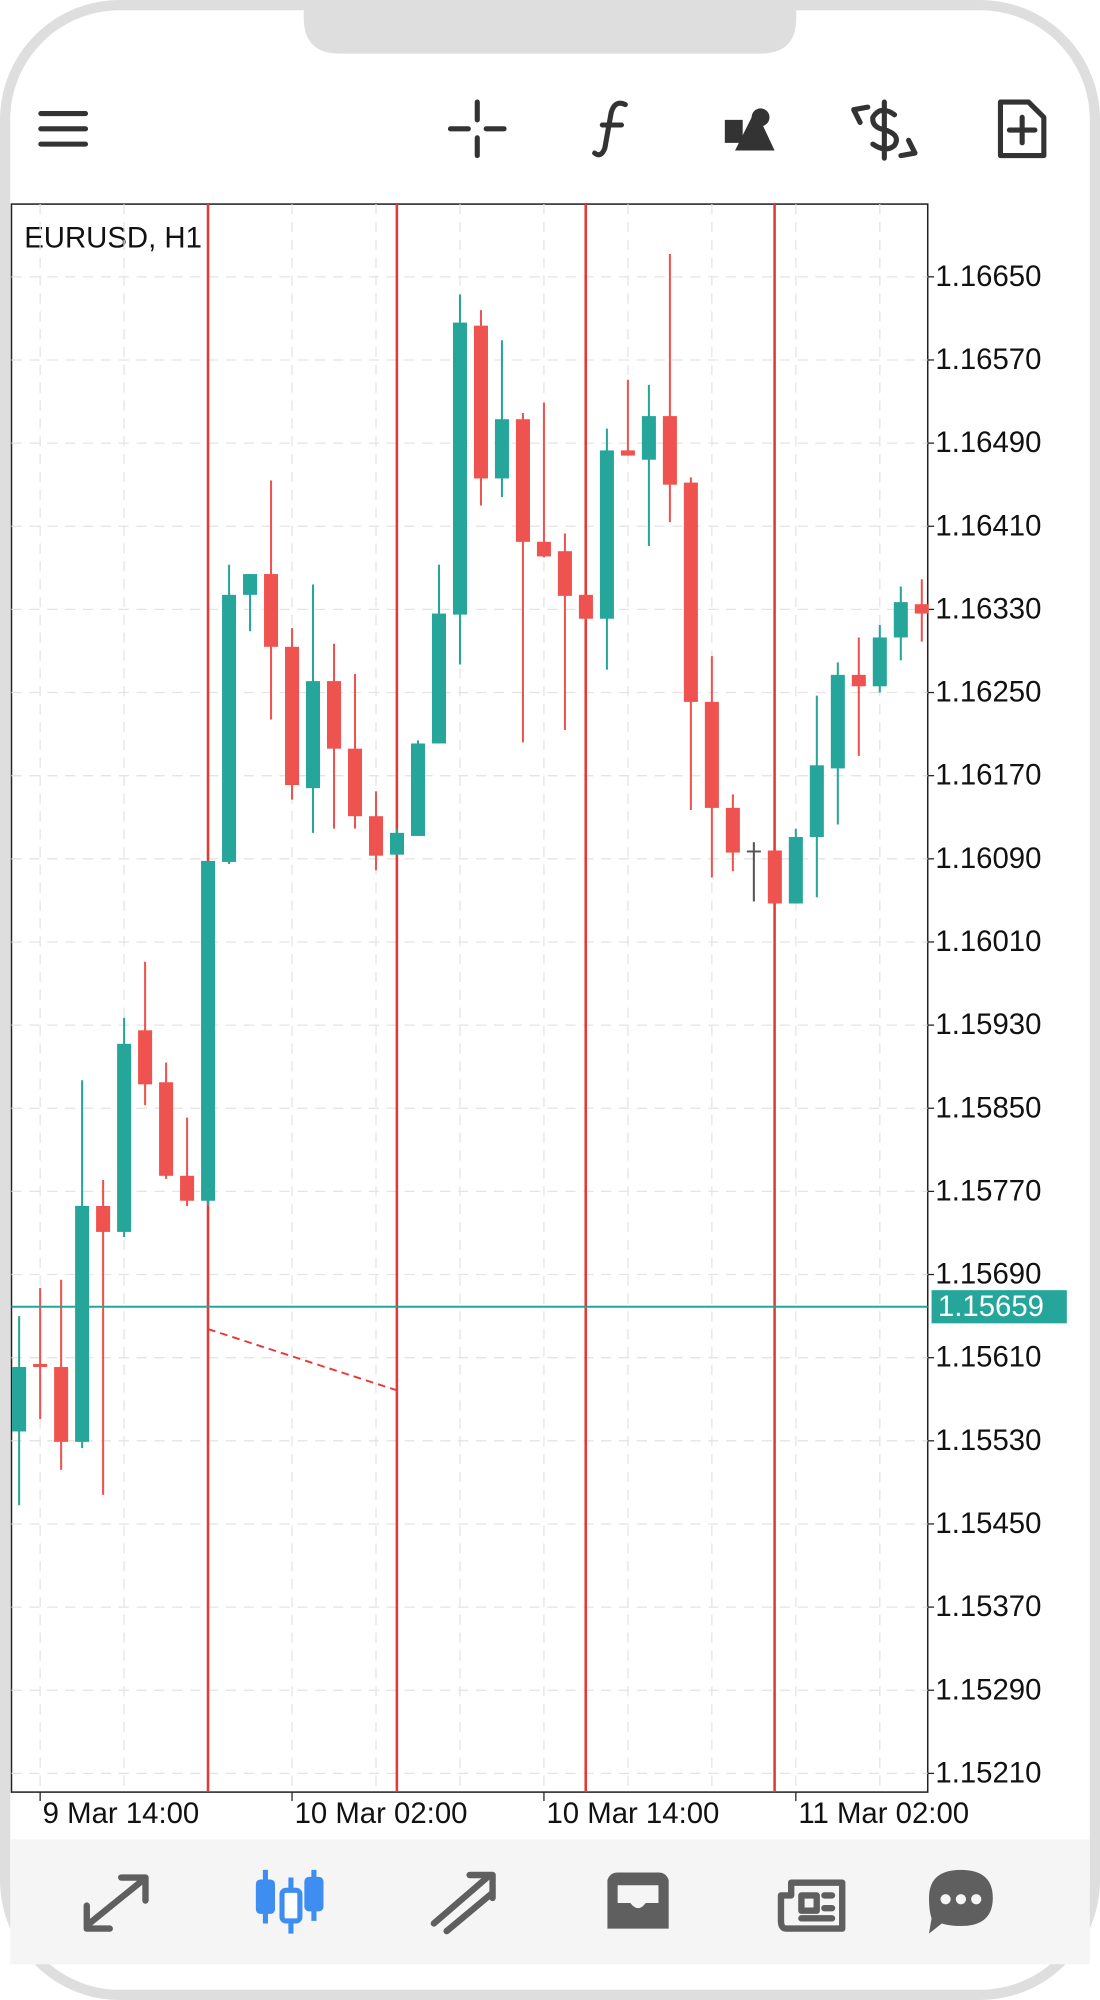 This screenshot has height=2000, width=1100. What do you see at coordinates (550, 1902) in the screenshot?
I see `bottom-nav` at bounding box center [550, 1902].